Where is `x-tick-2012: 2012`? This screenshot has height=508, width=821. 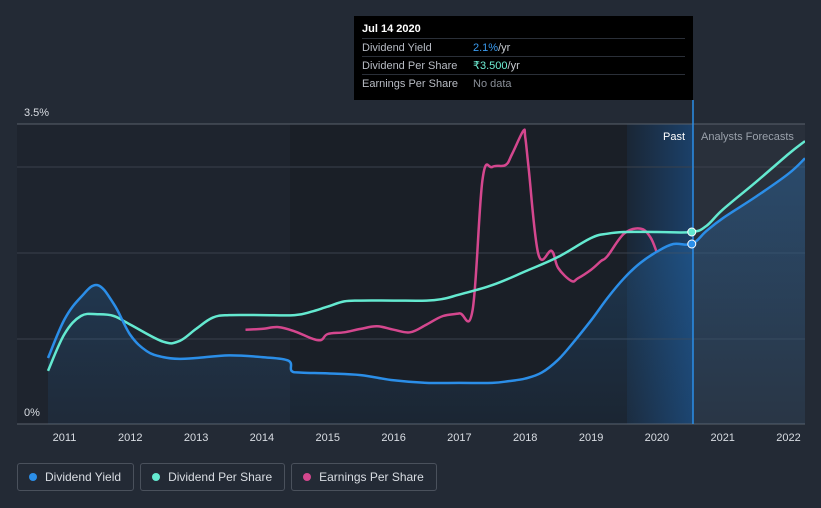
x-tick-2012: 2012 is located at coordinates (130, 438).